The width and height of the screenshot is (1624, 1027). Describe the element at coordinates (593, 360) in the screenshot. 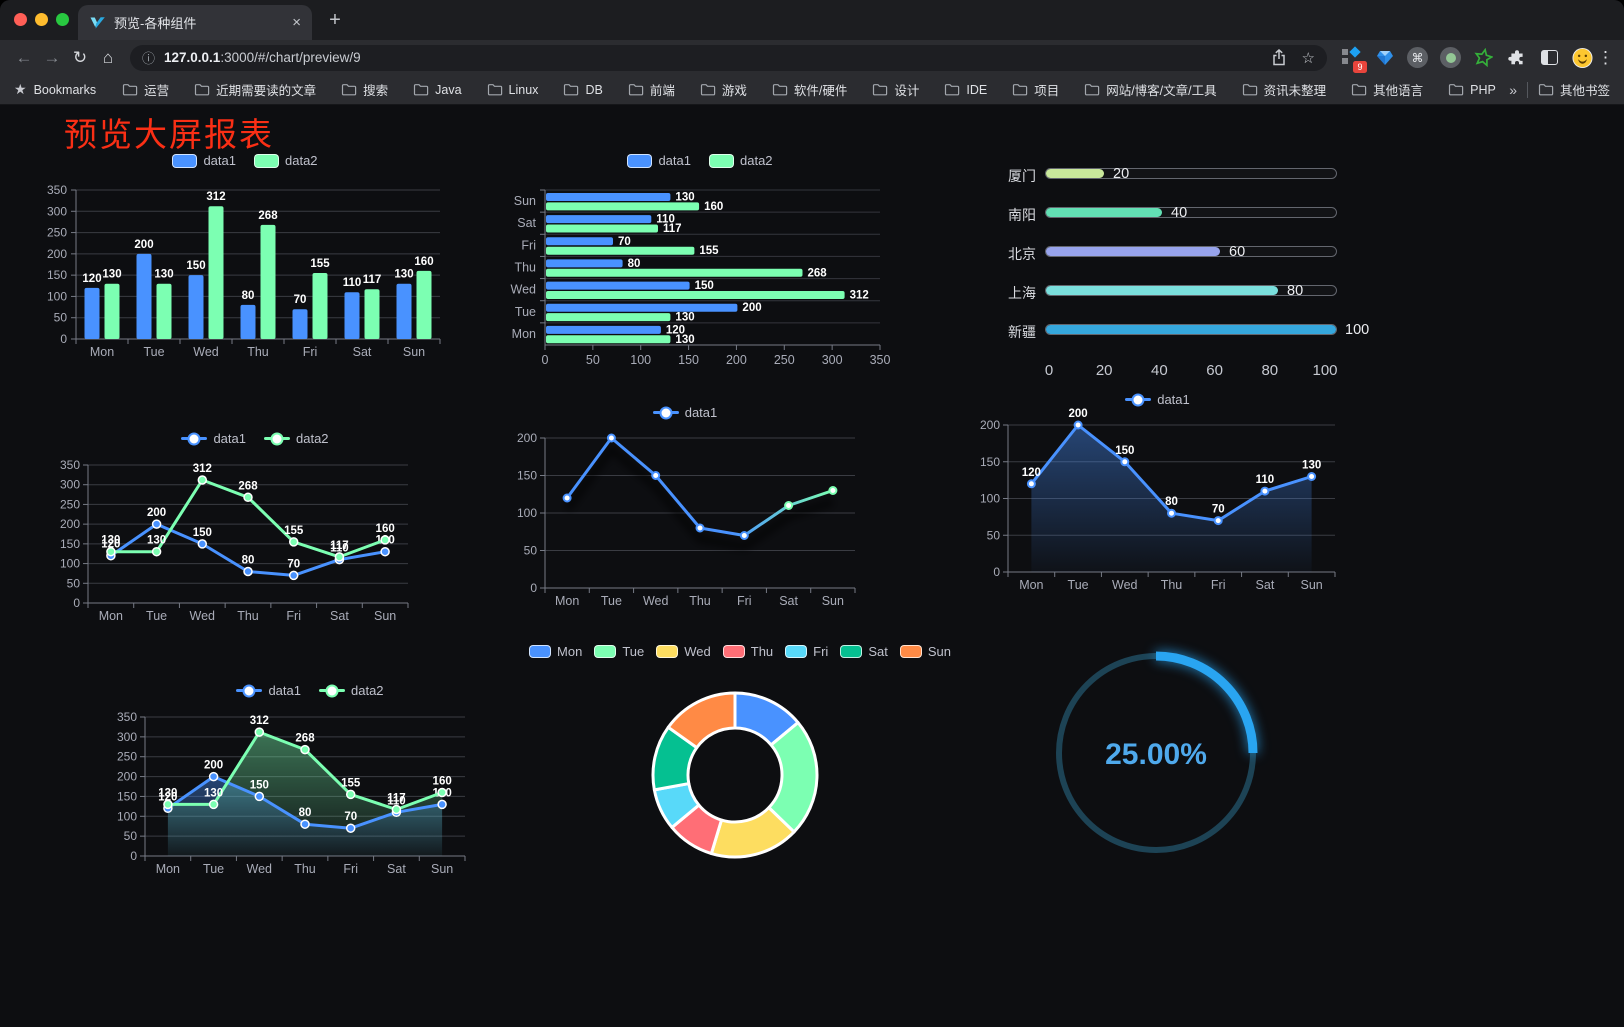

I see `chart-text: 50` at that location.